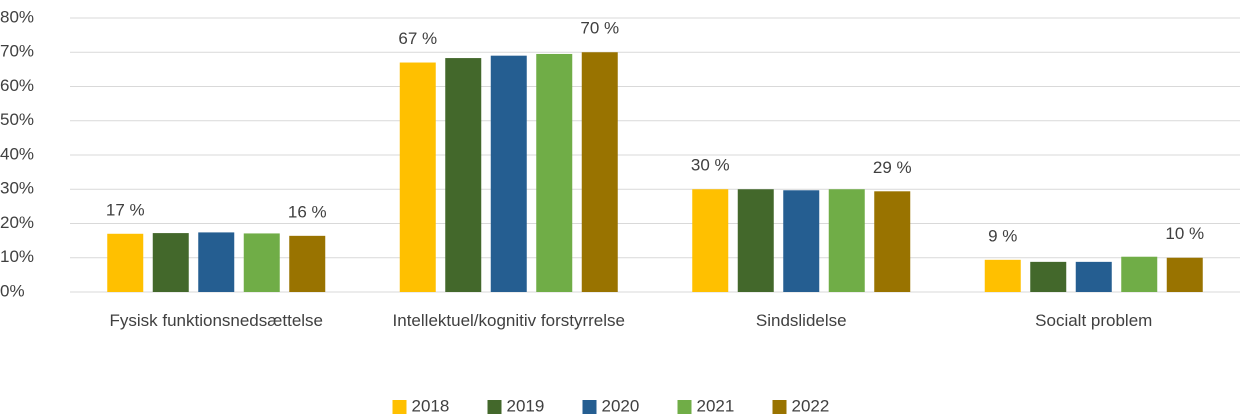  I want to click on value-label: 9 %, so click(1002, 235).